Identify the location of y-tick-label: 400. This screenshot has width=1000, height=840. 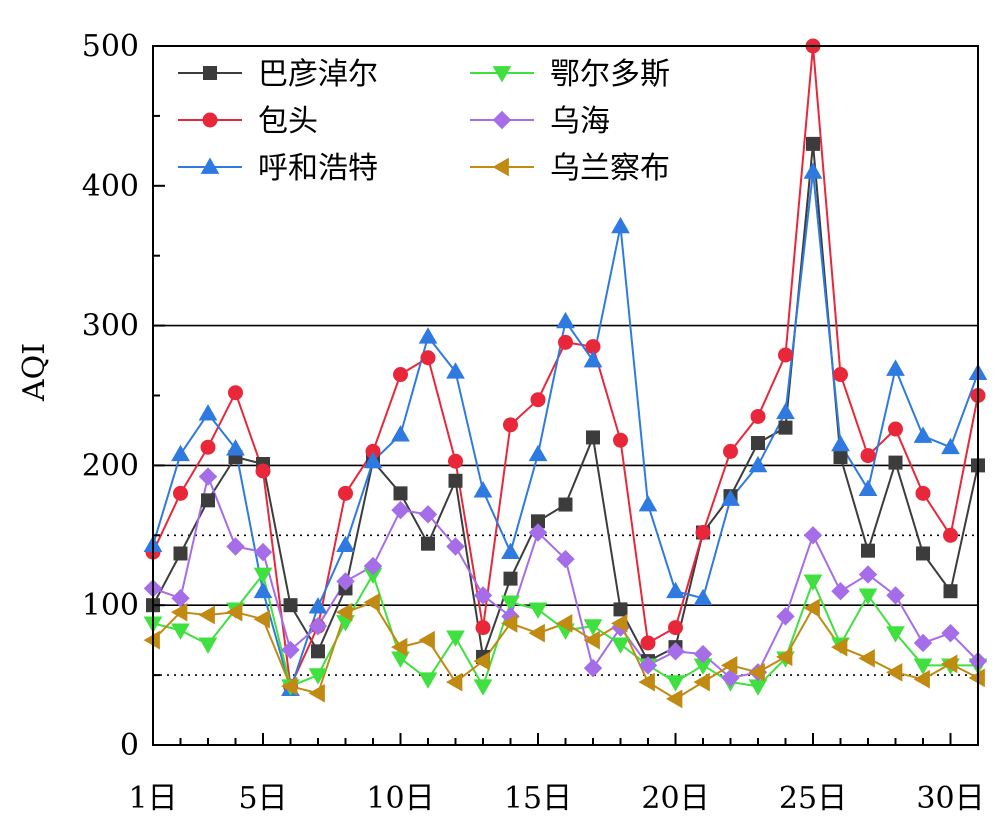
(110, 186).